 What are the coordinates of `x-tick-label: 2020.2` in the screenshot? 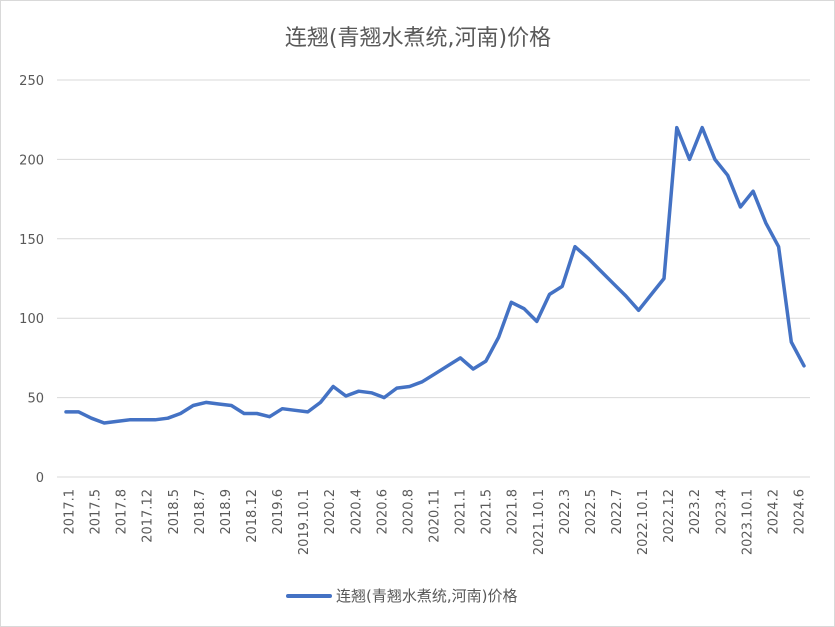 It's located at (330, 512).